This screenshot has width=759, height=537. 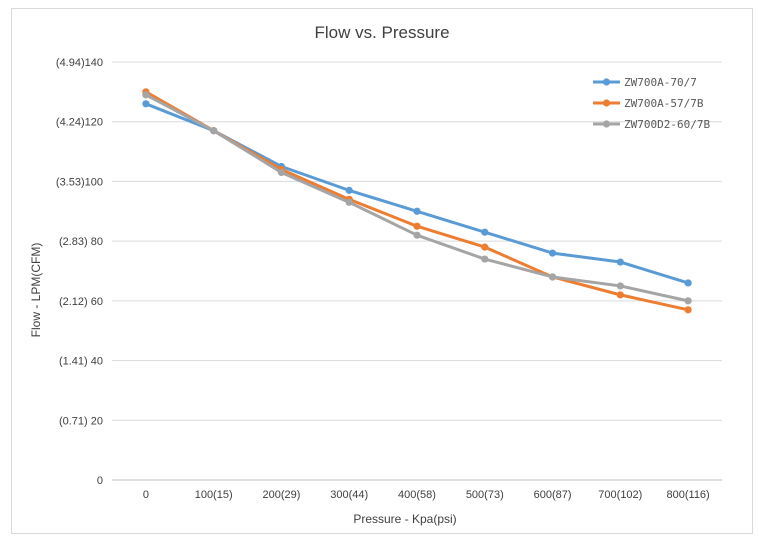 What do you see at coordinates (81, 421) in the screenshot?
I see `y-tick-label: (0.71) 20` at bounding box center [81, 421].